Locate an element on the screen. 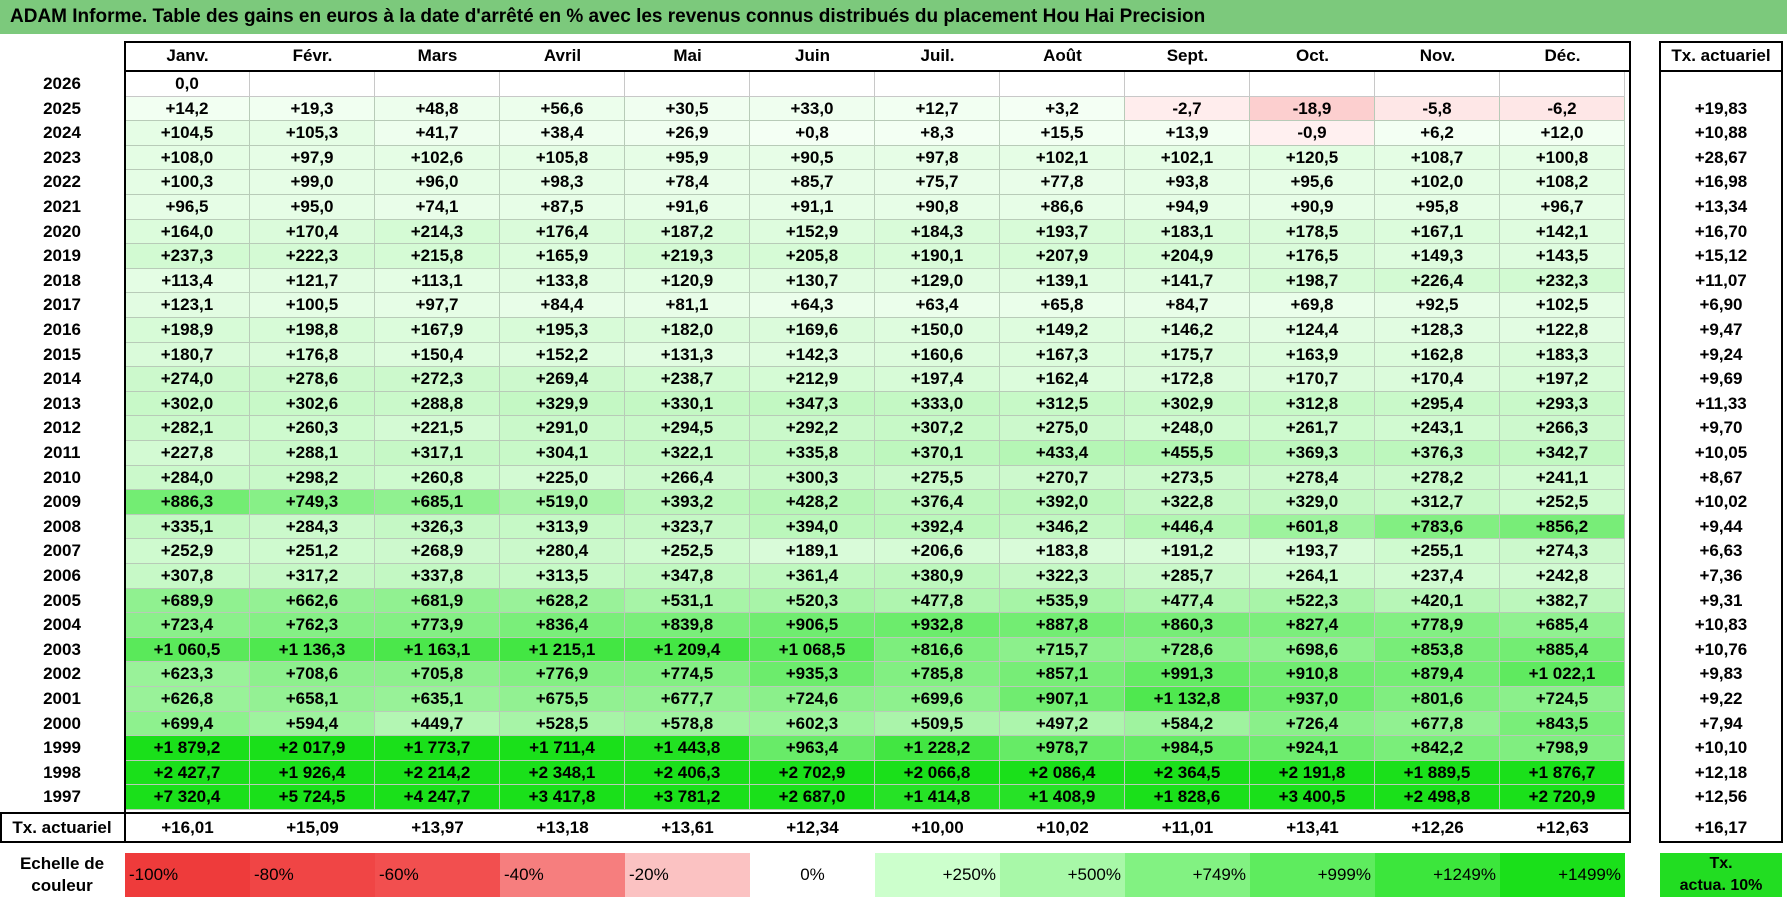  table-cell: +578,8 is located at coordinates (687, 724).